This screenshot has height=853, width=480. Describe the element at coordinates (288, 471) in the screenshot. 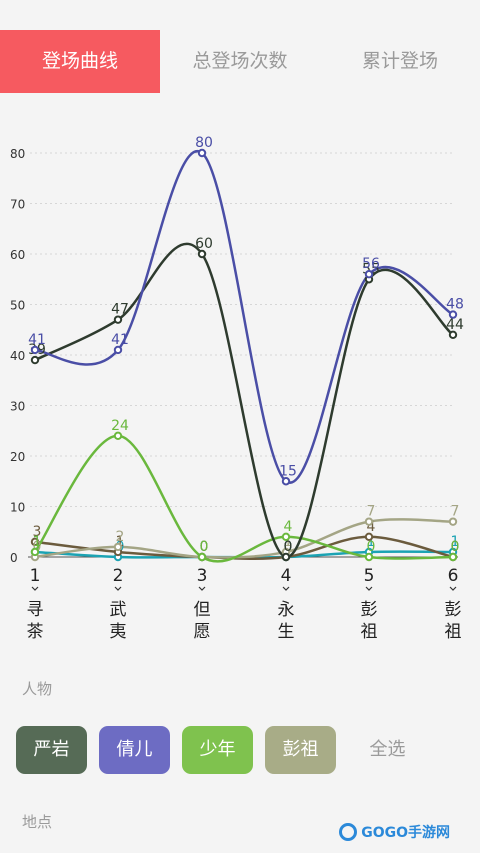

I see `data-label: 15` at that location.